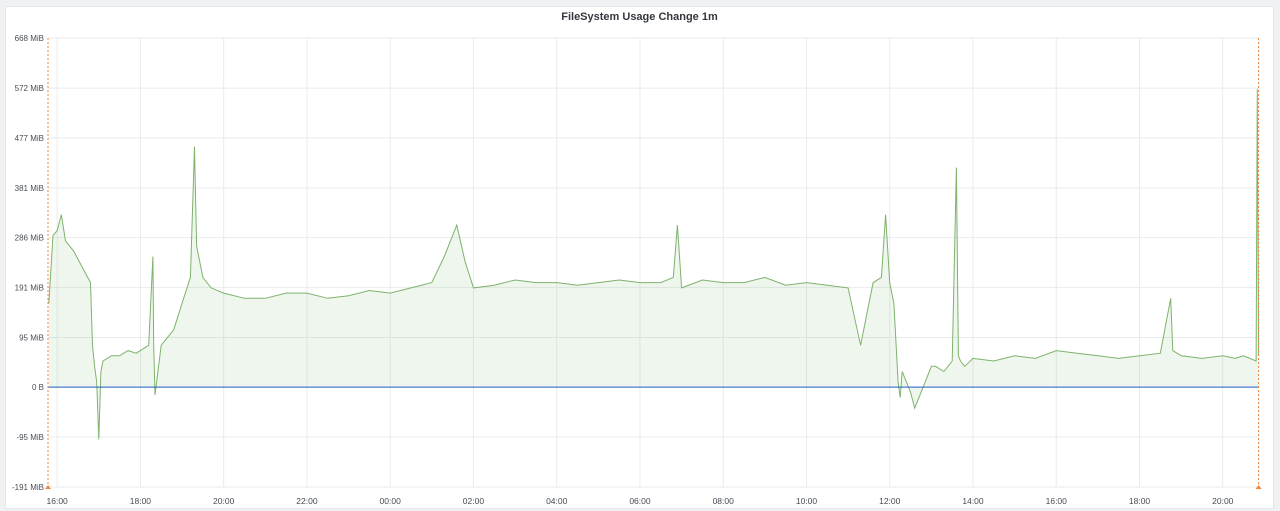 The image size is (1280, 511). What do you see at coordinates (38, 387) in the screenshot?
I see `y-tick-label: 0 B` at bounding box center [38, 387].